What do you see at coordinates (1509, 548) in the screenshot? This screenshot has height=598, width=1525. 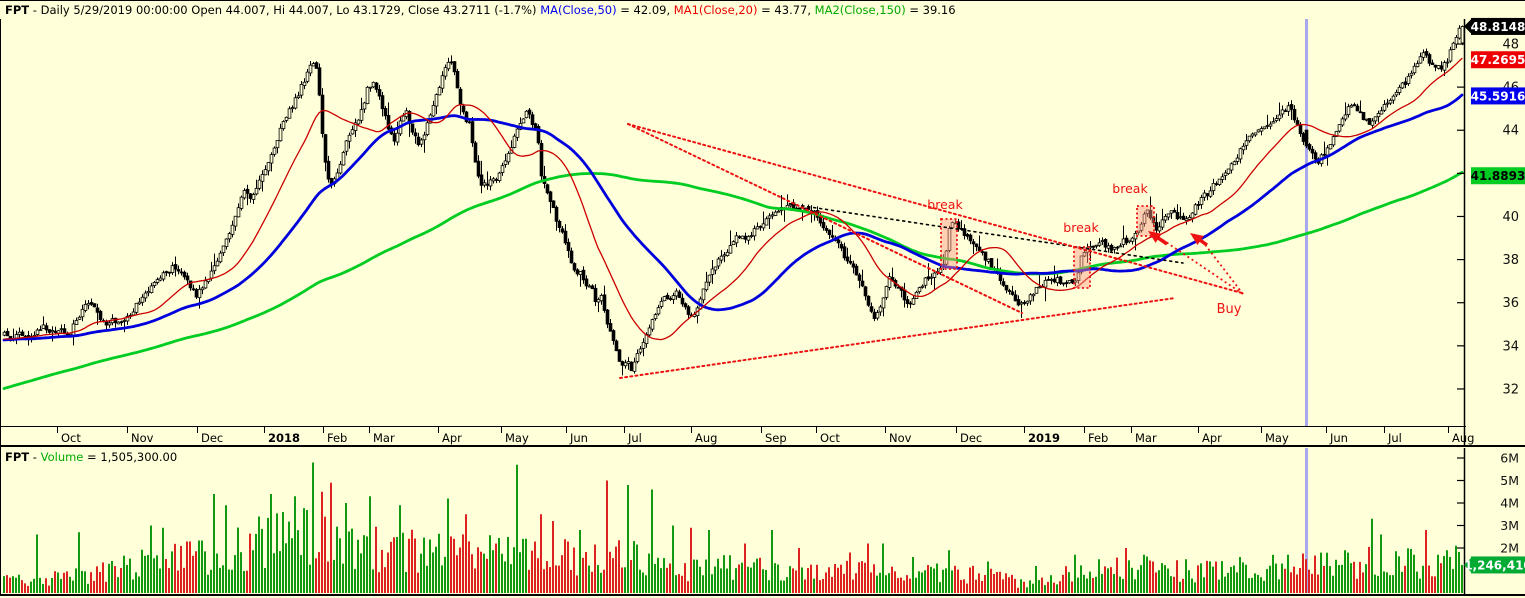 I see `volume-tick-label: 2M` at bounding box center [1509, 548].